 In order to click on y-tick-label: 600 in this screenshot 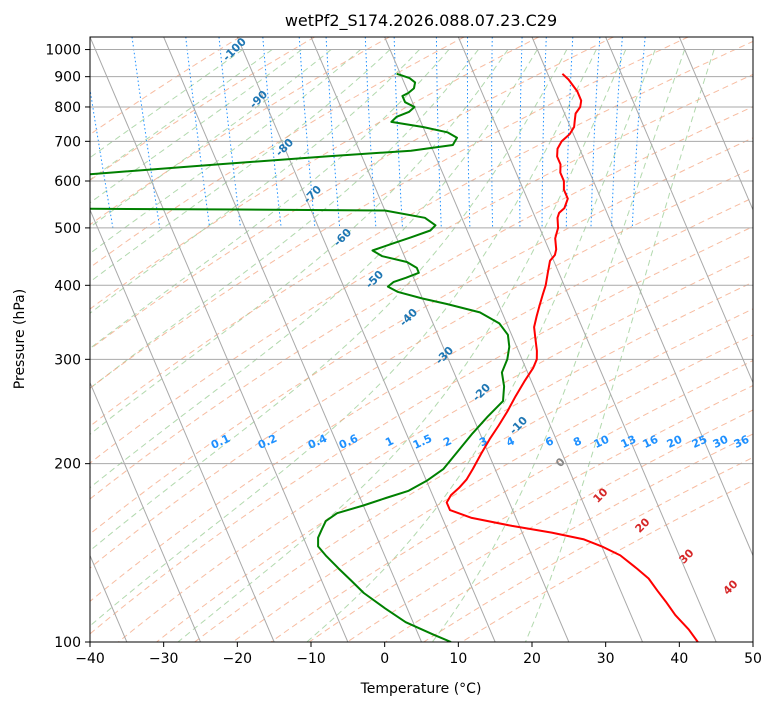, I will do `click(67, 182)`.